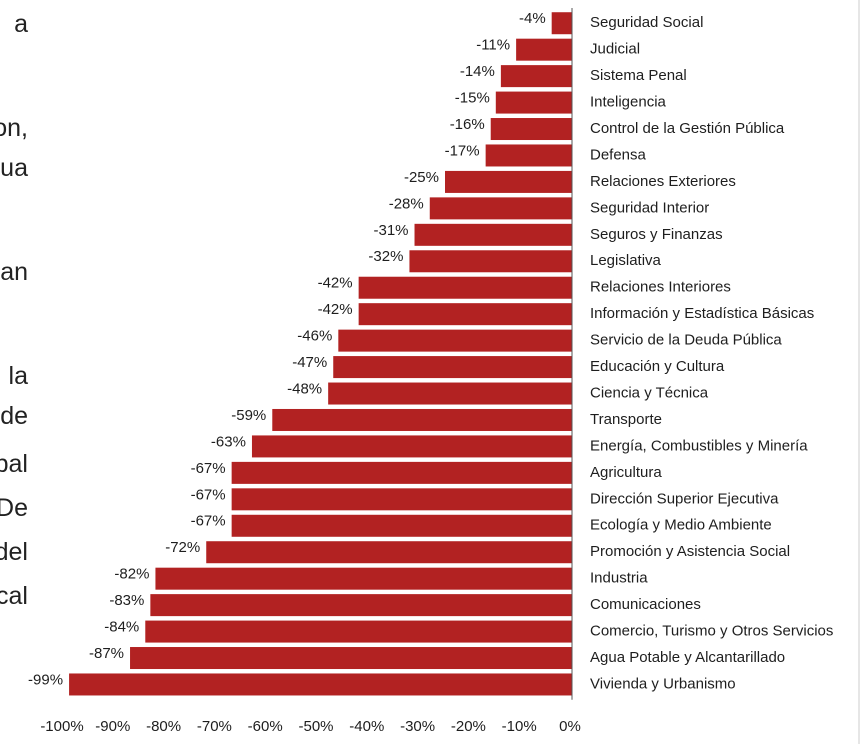 Image resolution: width=860 pixels, height=744 pixels. Describe the element at coordinates (493, 45) in the screenshot. I see `bar-value-label: -11%` at that location.